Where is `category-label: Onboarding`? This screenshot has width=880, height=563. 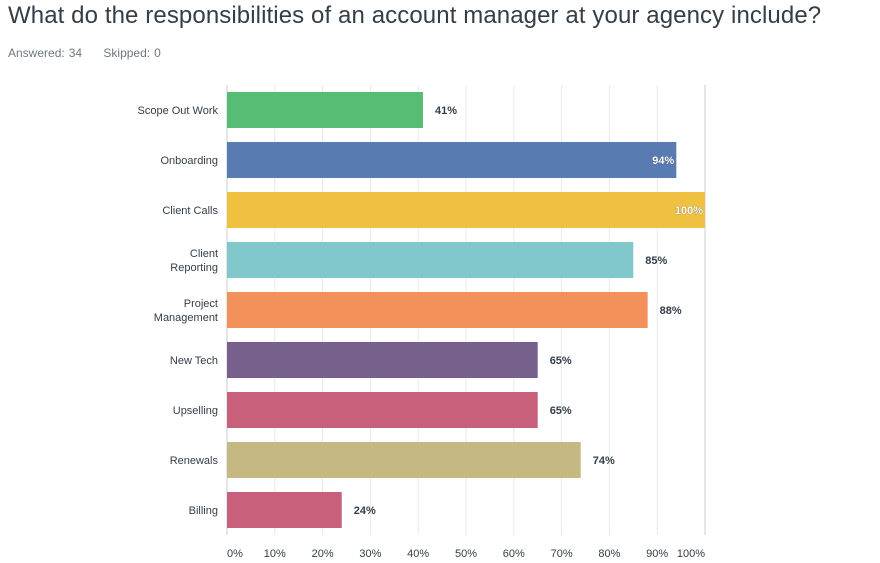 category-label: Onboarding is located at coordinates (190, 161).